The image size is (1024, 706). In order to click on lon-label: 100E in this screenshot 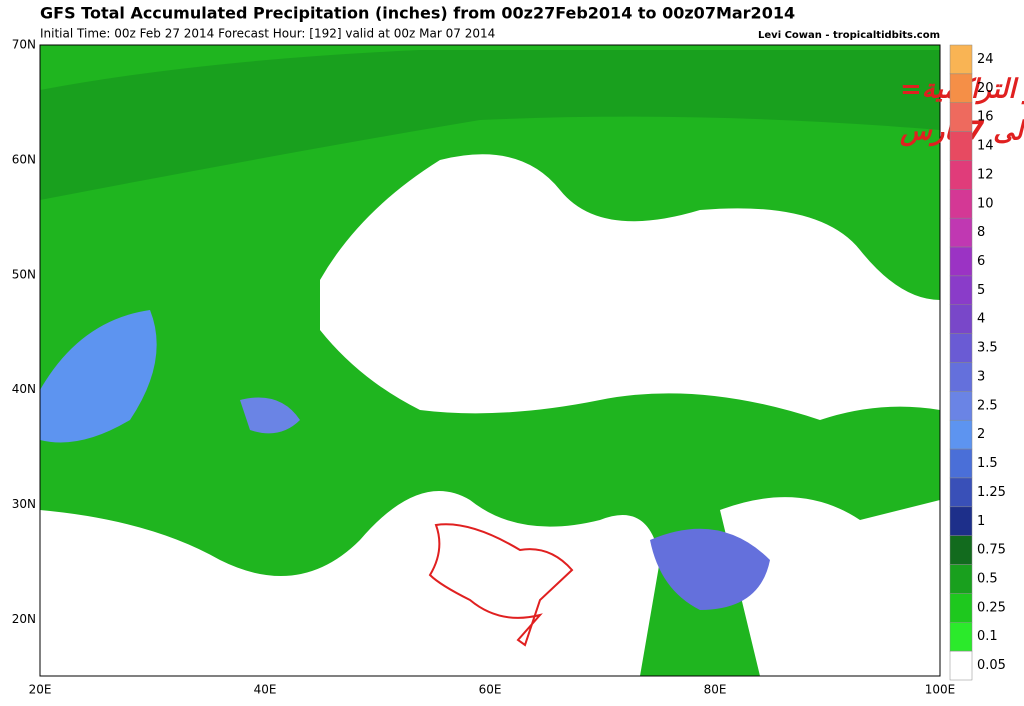, I will do `click(940, 690)`.